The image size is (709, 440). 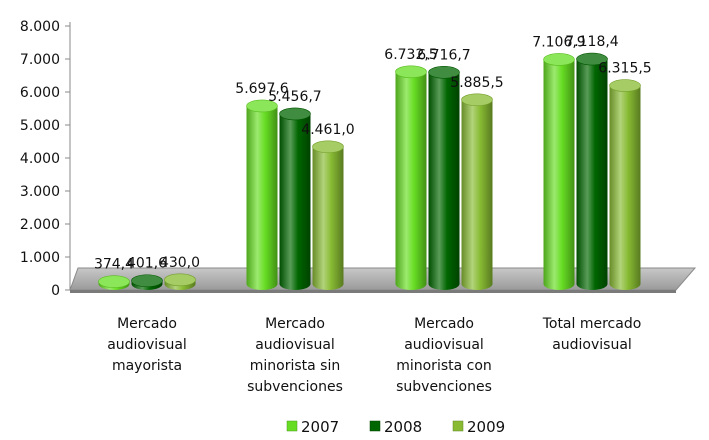 I want to click on data-label: 6.716,7, so click(x=443, y=55).